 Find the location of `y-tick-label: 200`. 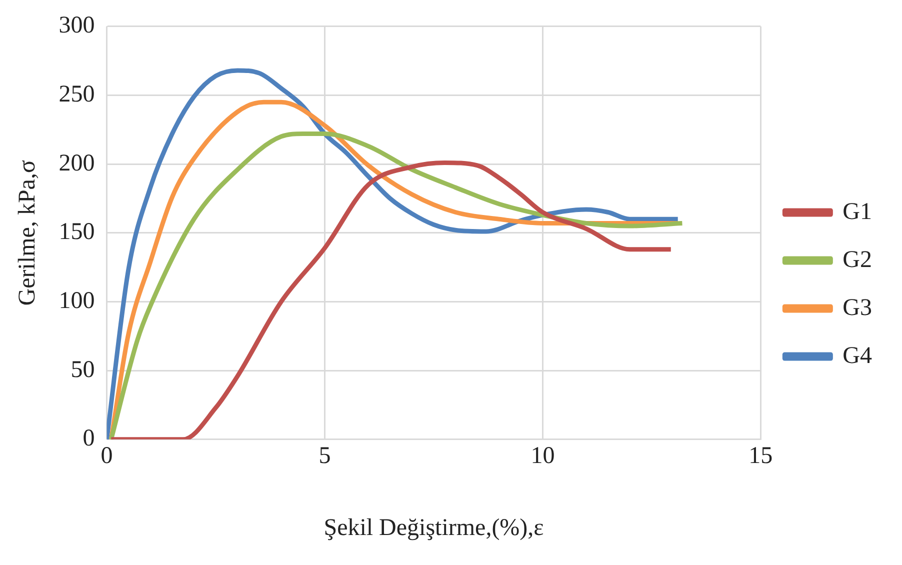

y-tick-label: 200 is located at coordinates (76, 163).